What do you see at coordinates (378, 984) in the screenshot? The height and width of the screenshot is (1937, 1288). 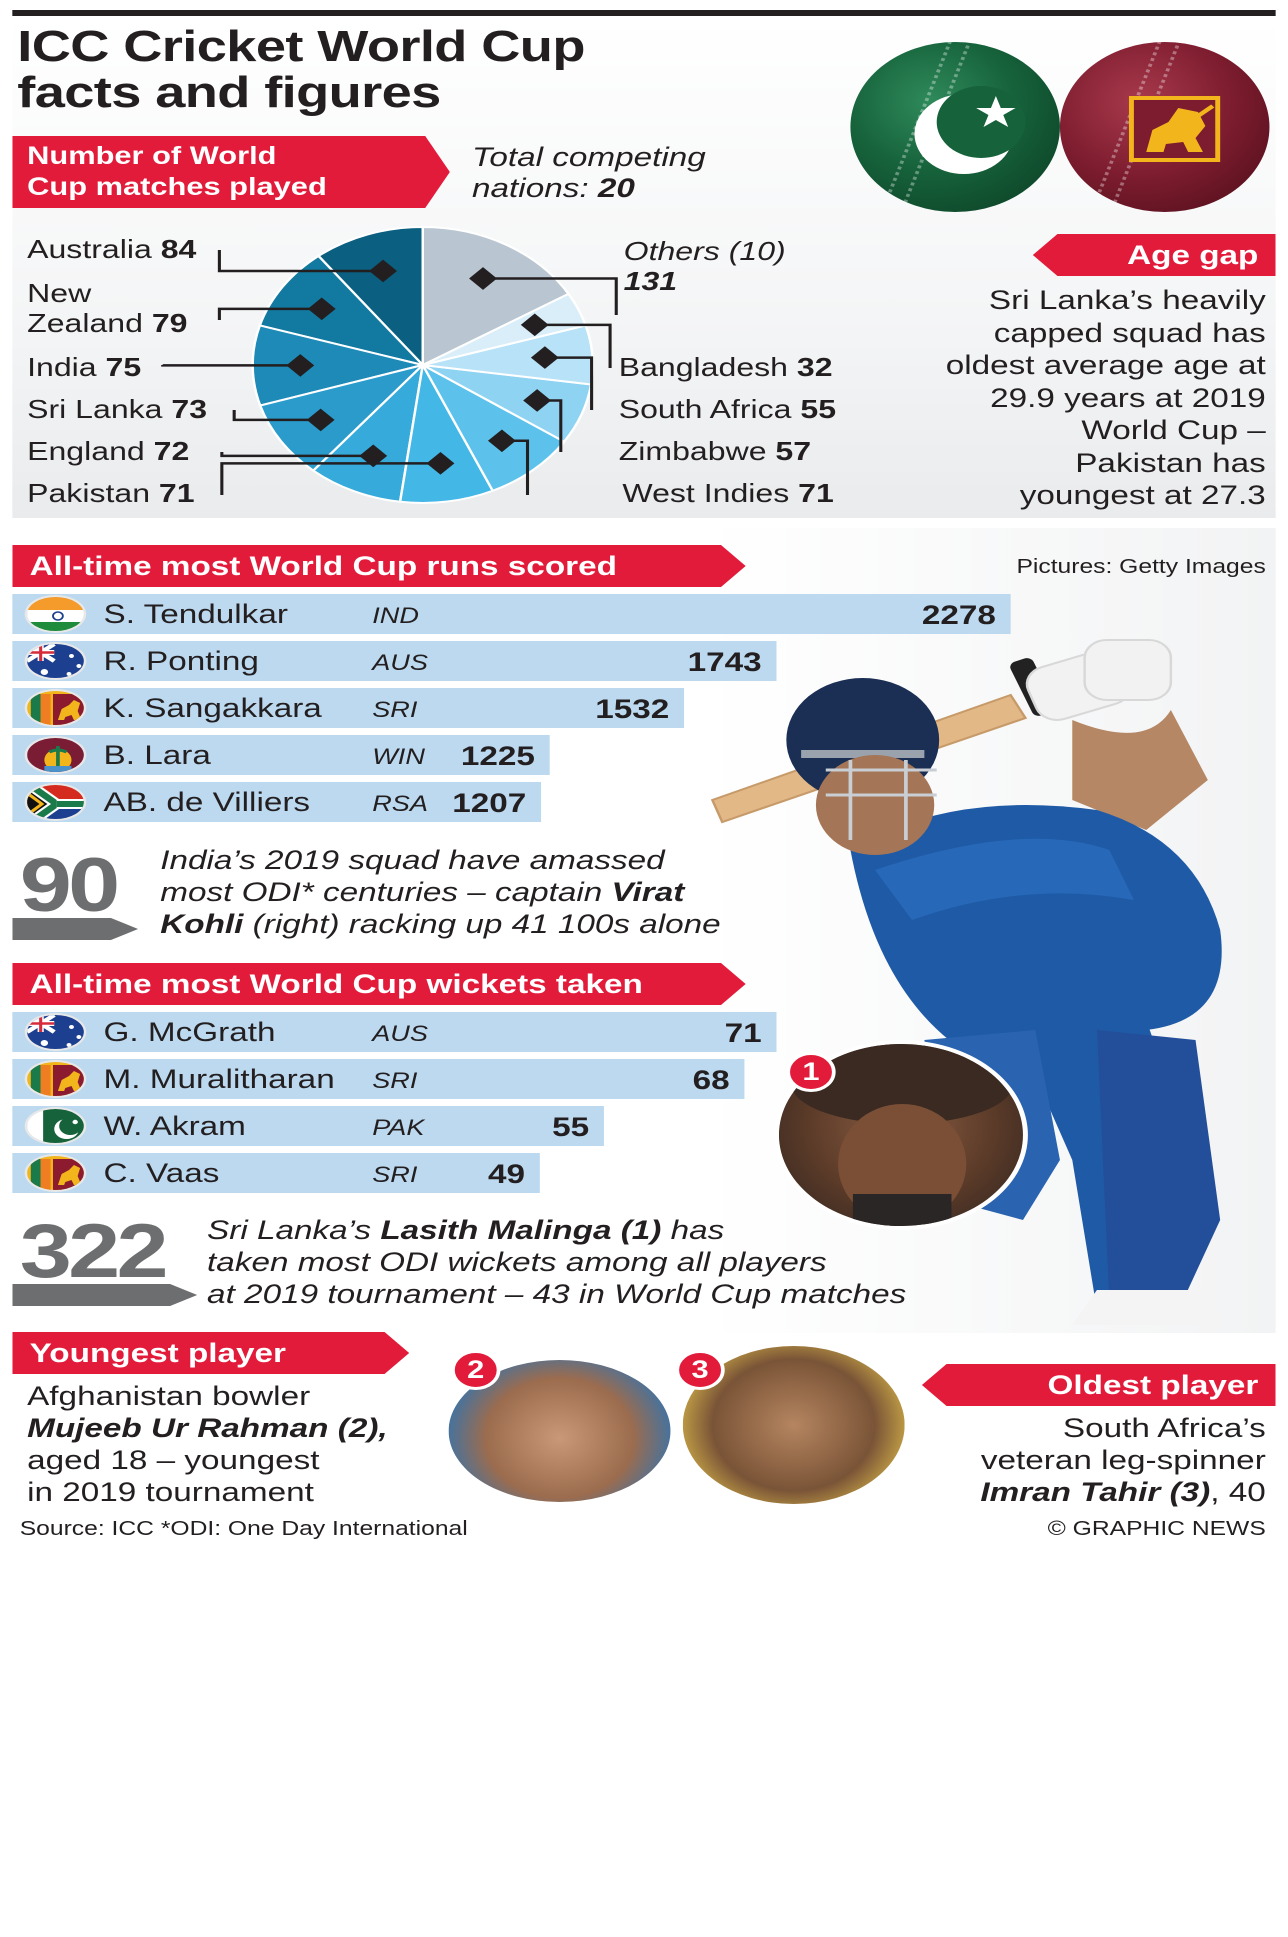 I see `wickets-ribbon: All-time most World Cup wickets taken` at bounding box center [378, 984].